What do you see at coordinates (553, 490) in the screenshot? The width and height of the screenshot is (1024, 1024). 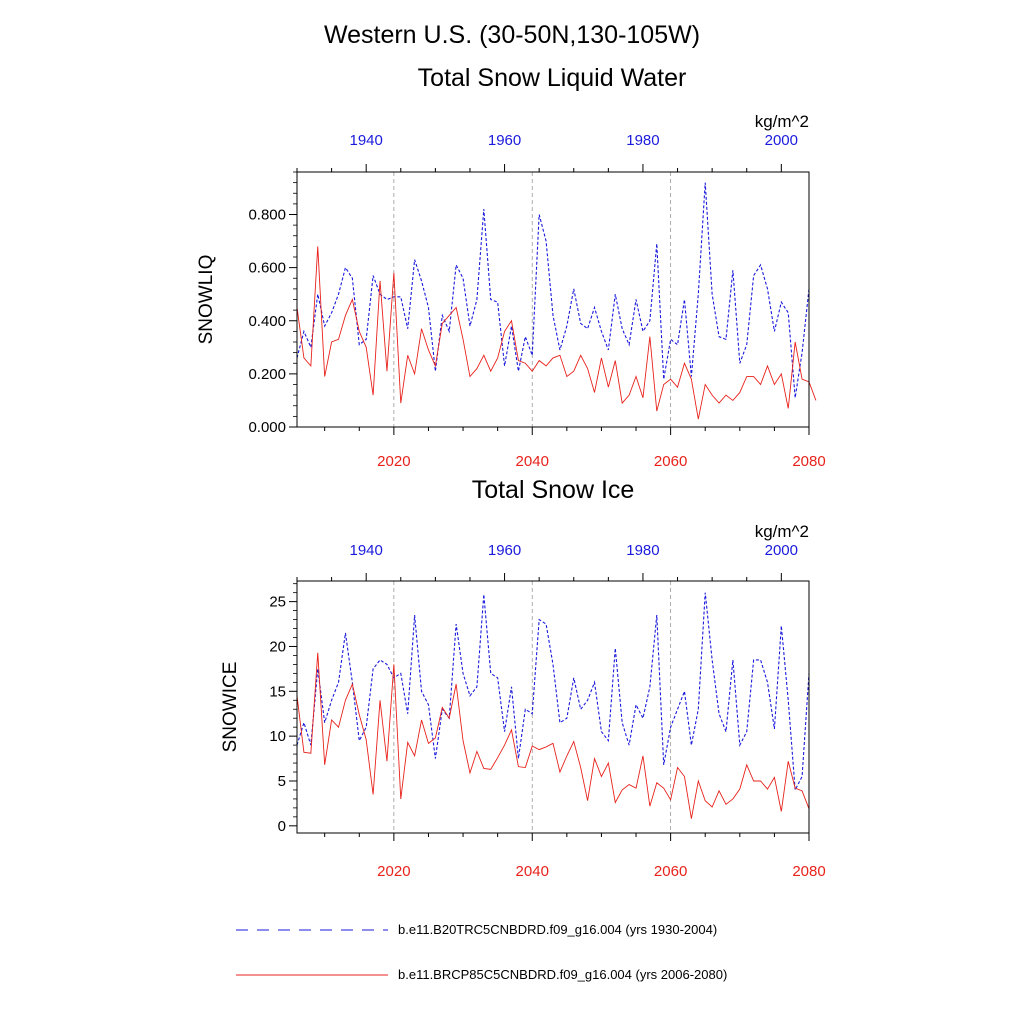 I see `chart-title: Total Snow Ice` at bounding box center [553, 490].